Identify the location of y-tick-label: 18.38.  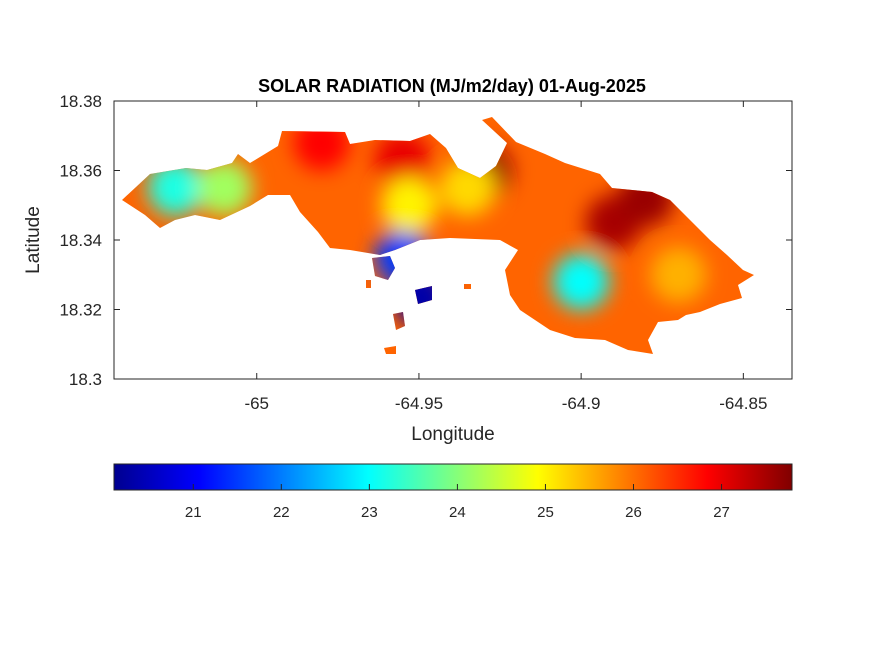
(80, 101).